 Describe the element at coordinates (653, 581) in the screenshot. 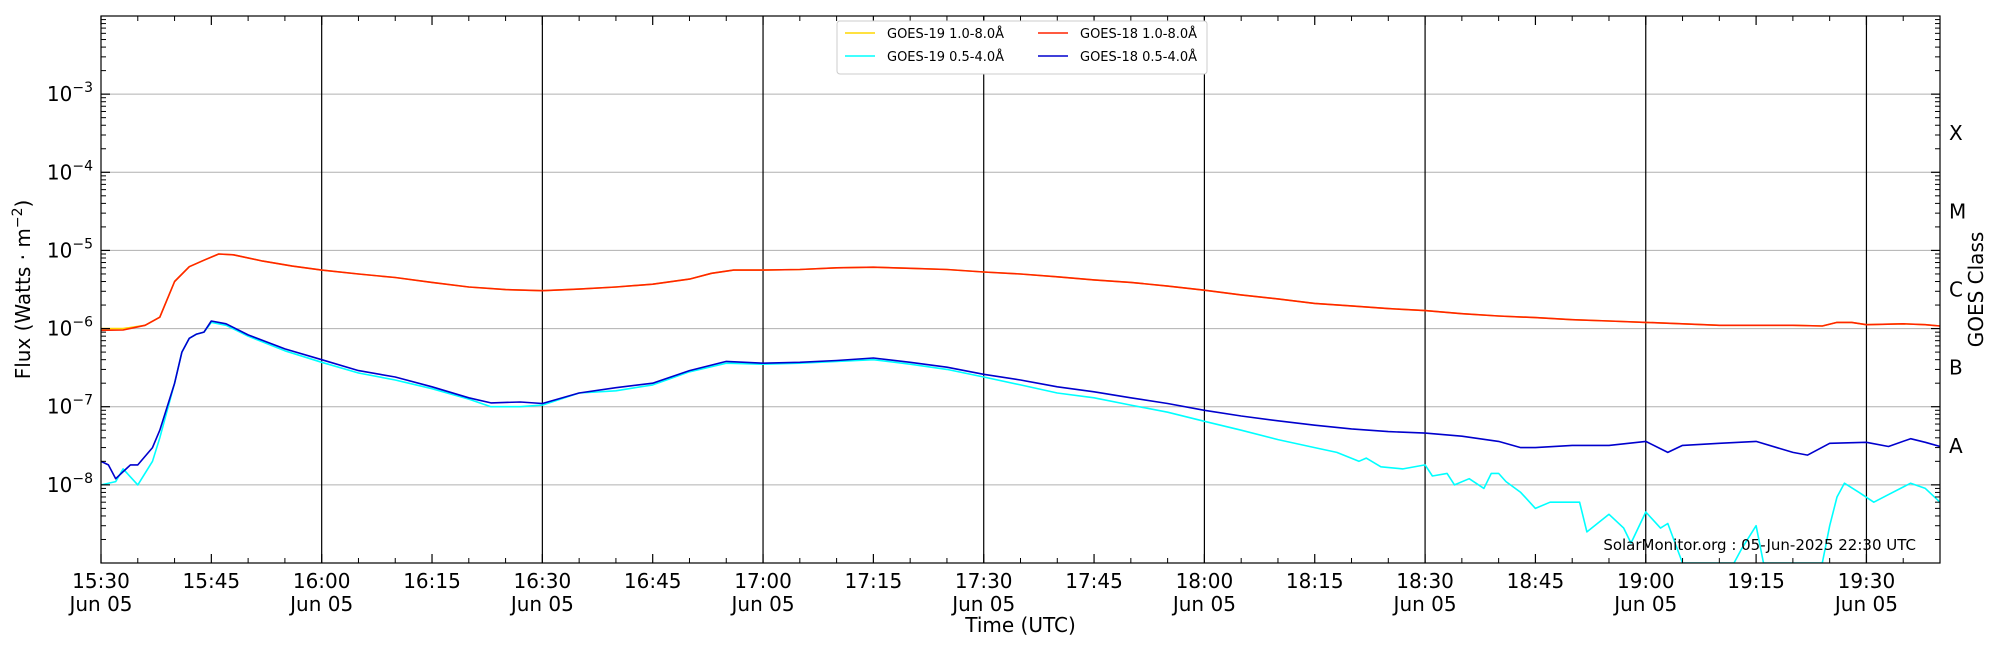

I see `x-tick-label: 16:45` at that location.